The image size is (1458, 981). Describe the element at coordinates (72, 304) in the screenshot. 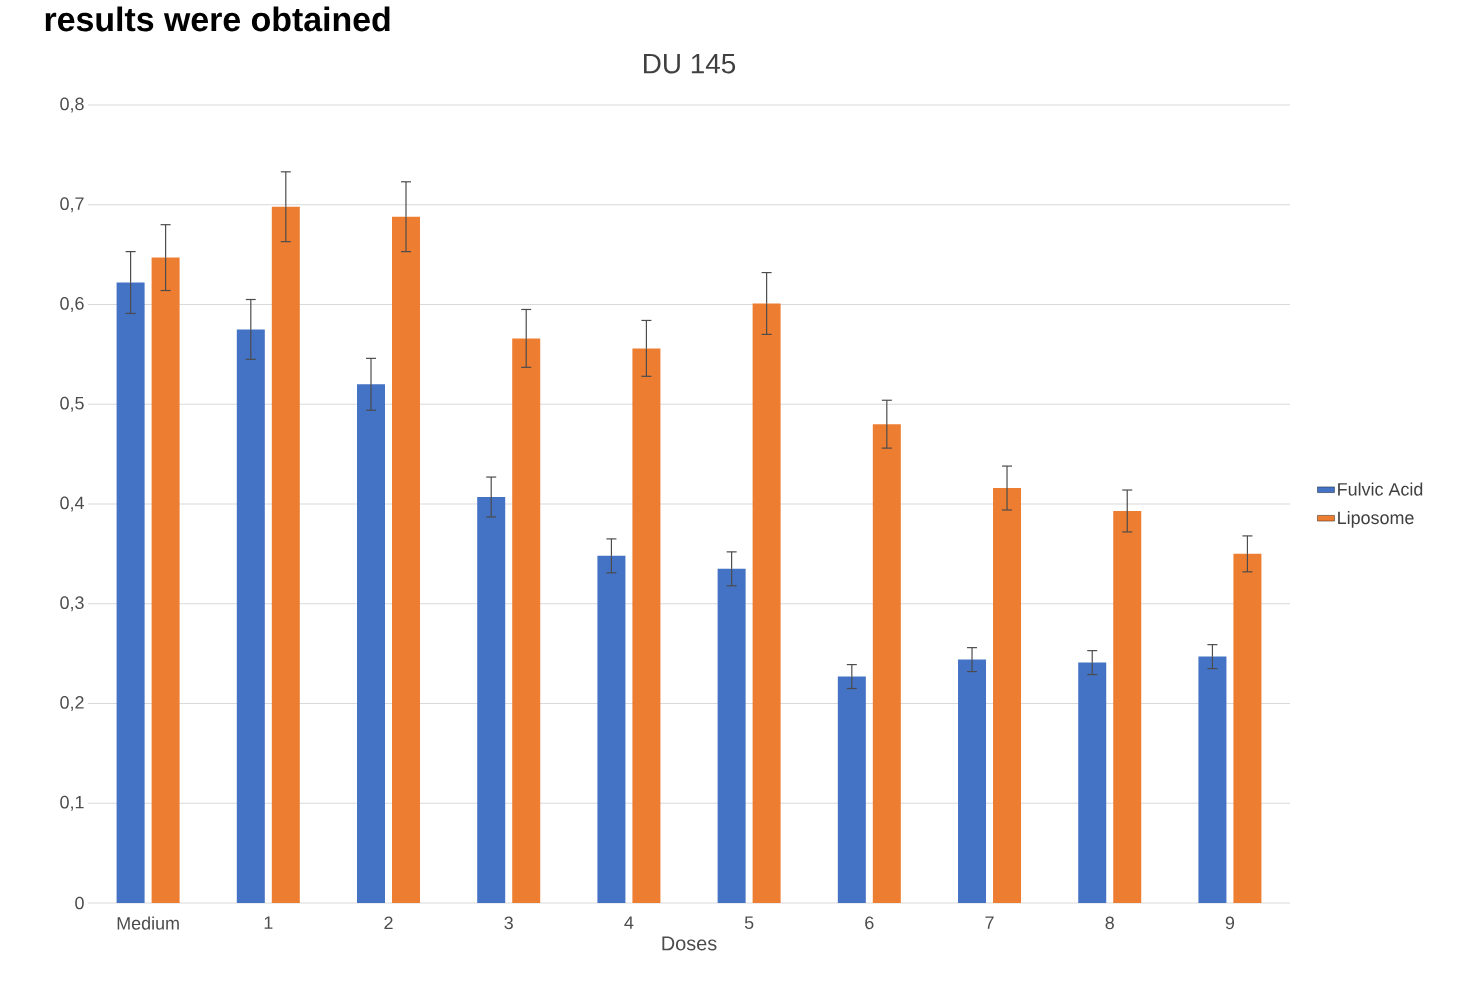

I see `y-tick-label: 0,6` at that location.